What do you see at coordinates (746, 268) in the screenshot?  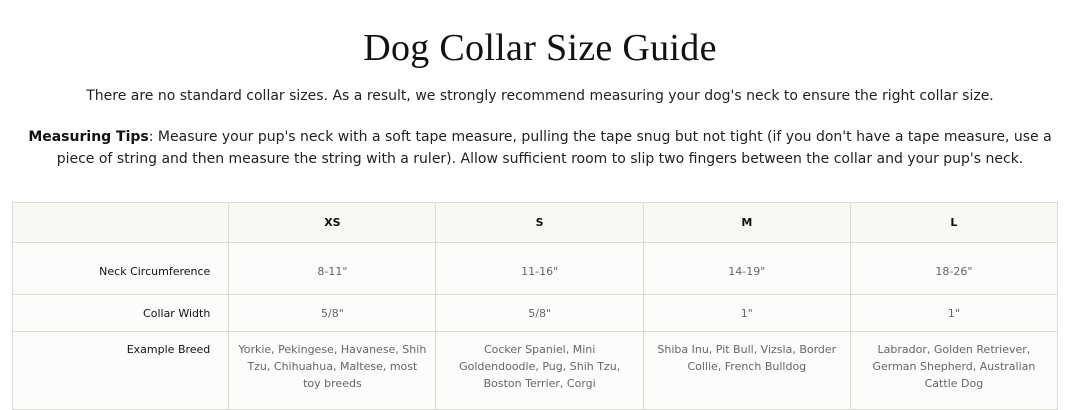 I see `table-cell: 14-19"` at bounding box center [746, 268].